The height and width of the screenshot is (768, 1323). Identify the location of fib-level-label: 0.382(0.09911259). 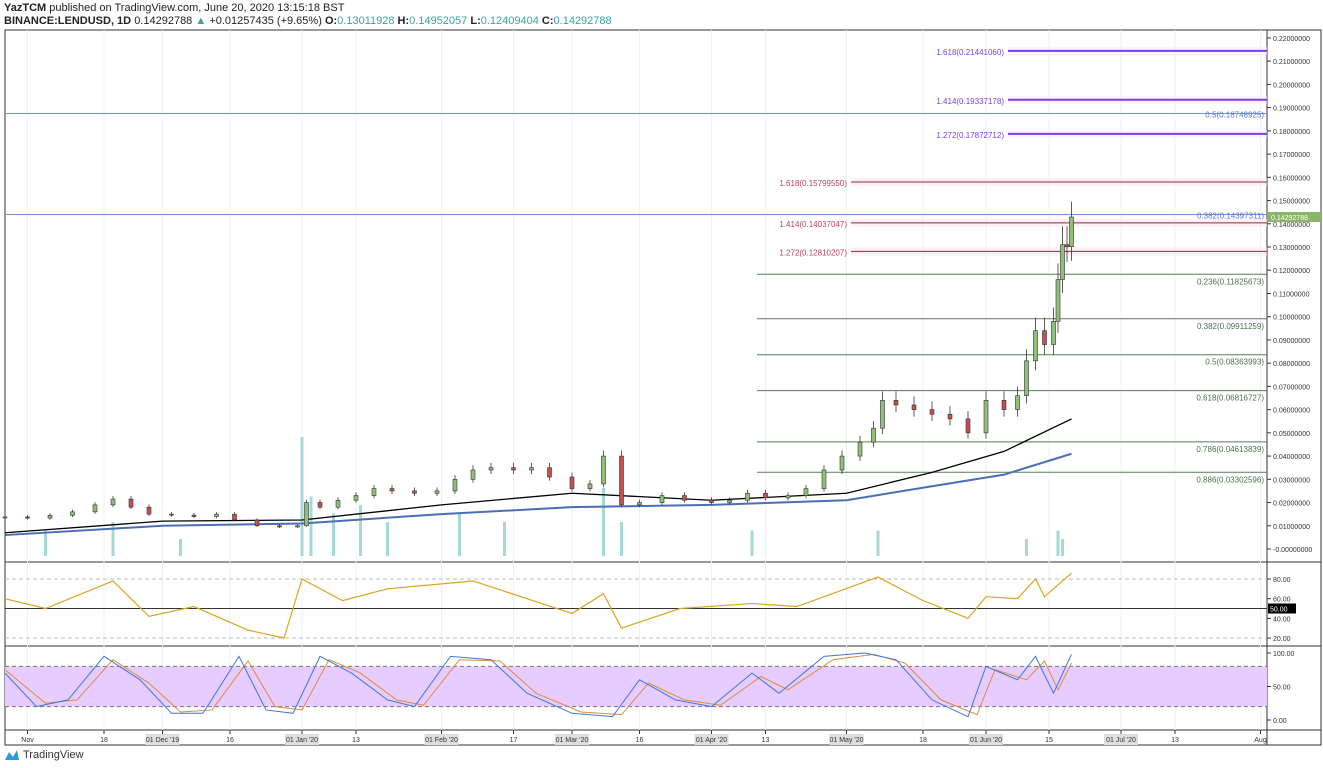
(1230, 326).